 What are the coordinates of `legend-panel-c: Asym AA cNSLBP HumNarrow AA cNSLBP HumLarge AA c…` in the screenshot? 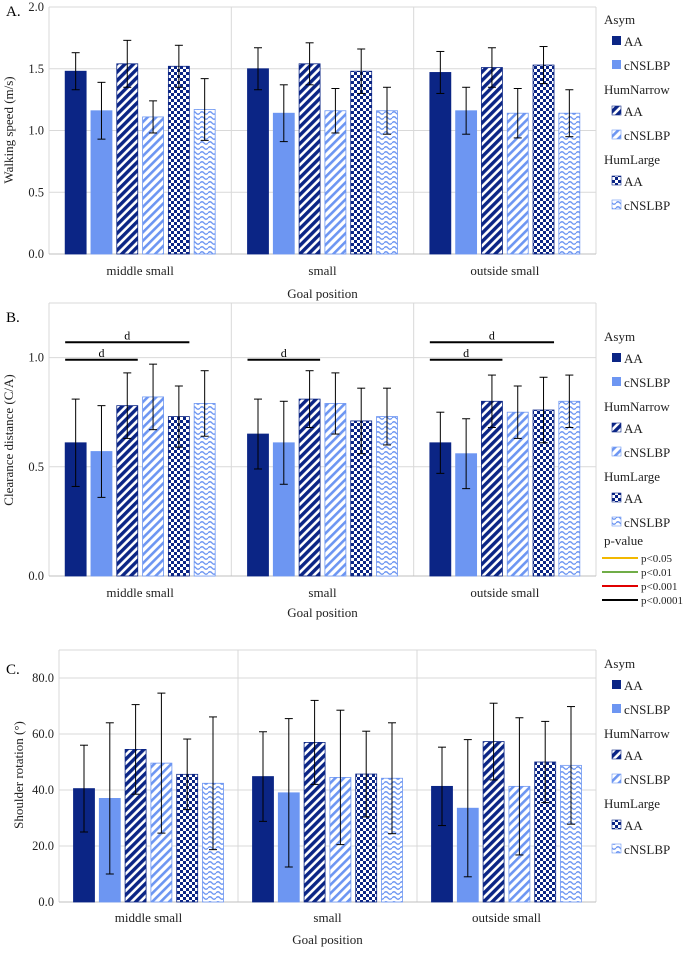 It's located at (637, 756).